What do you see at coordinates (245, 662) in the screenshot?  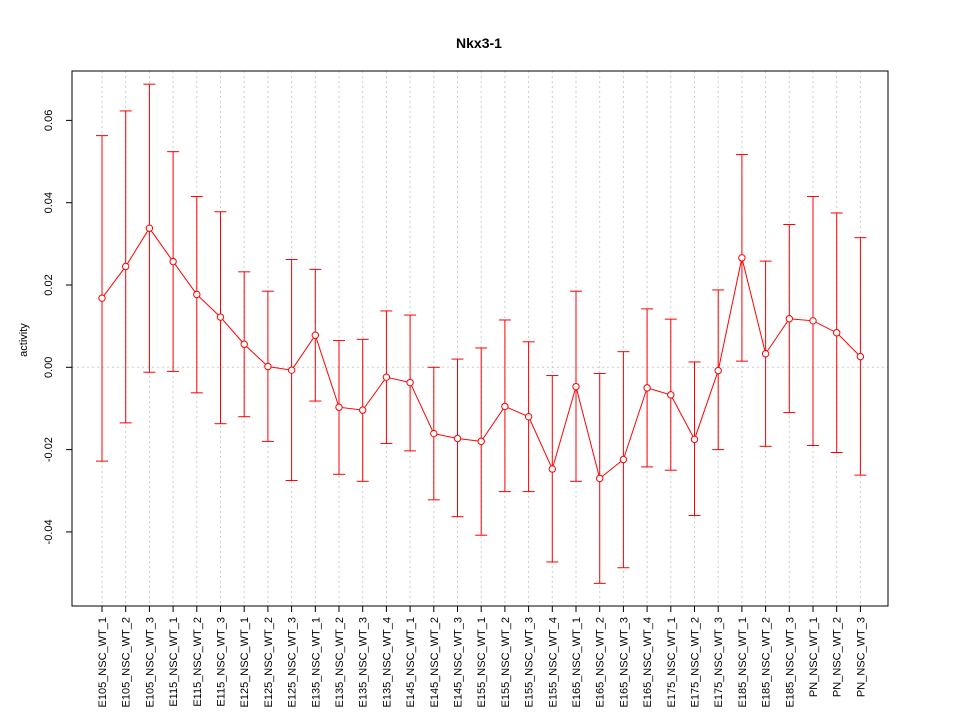 I see `x-tick-label: E125_NSC_WT_1` at bounding box center [245, 662].